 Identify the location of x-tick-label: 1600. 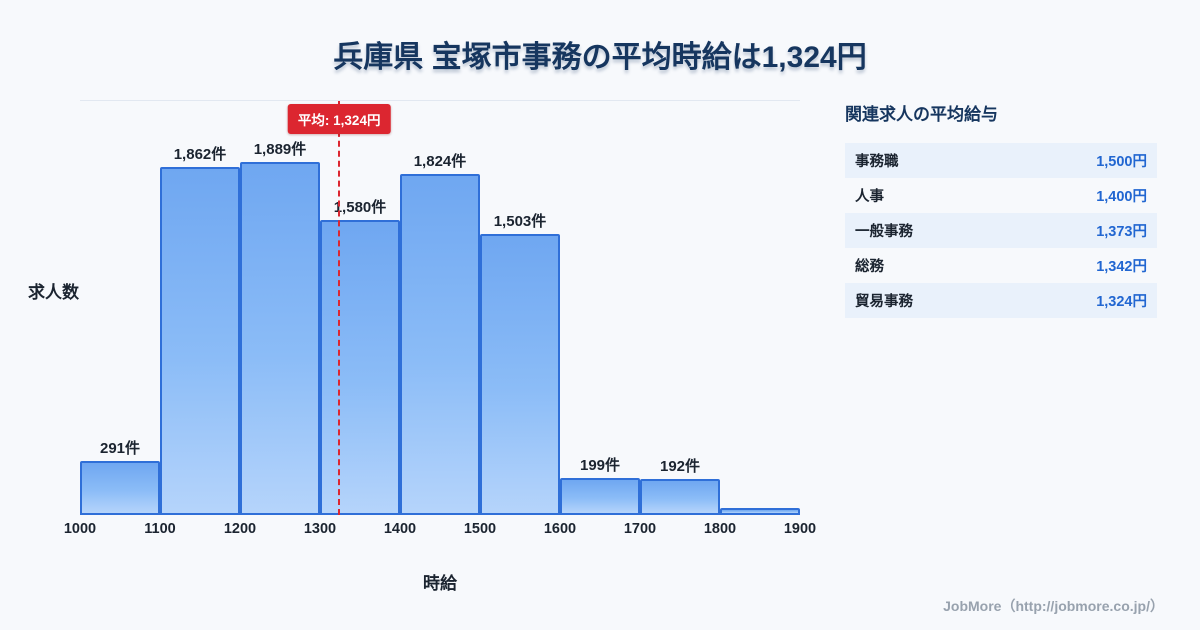
(560, 529).